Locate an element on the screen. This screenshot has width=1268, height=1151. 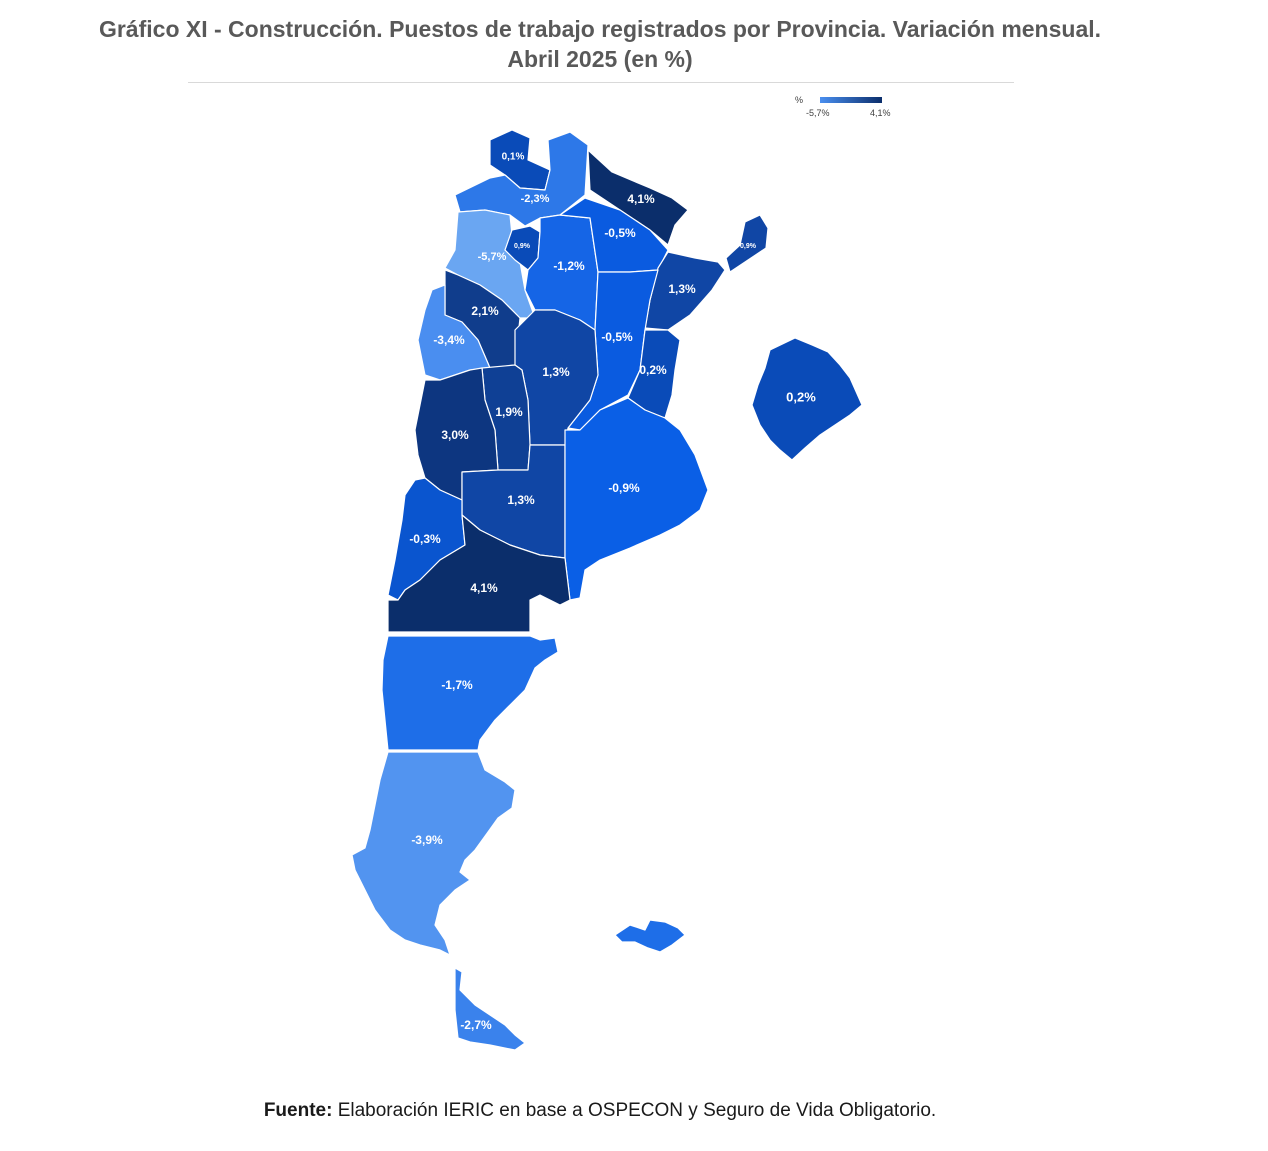
legend-unit: % is located at coordinates (799, 100).